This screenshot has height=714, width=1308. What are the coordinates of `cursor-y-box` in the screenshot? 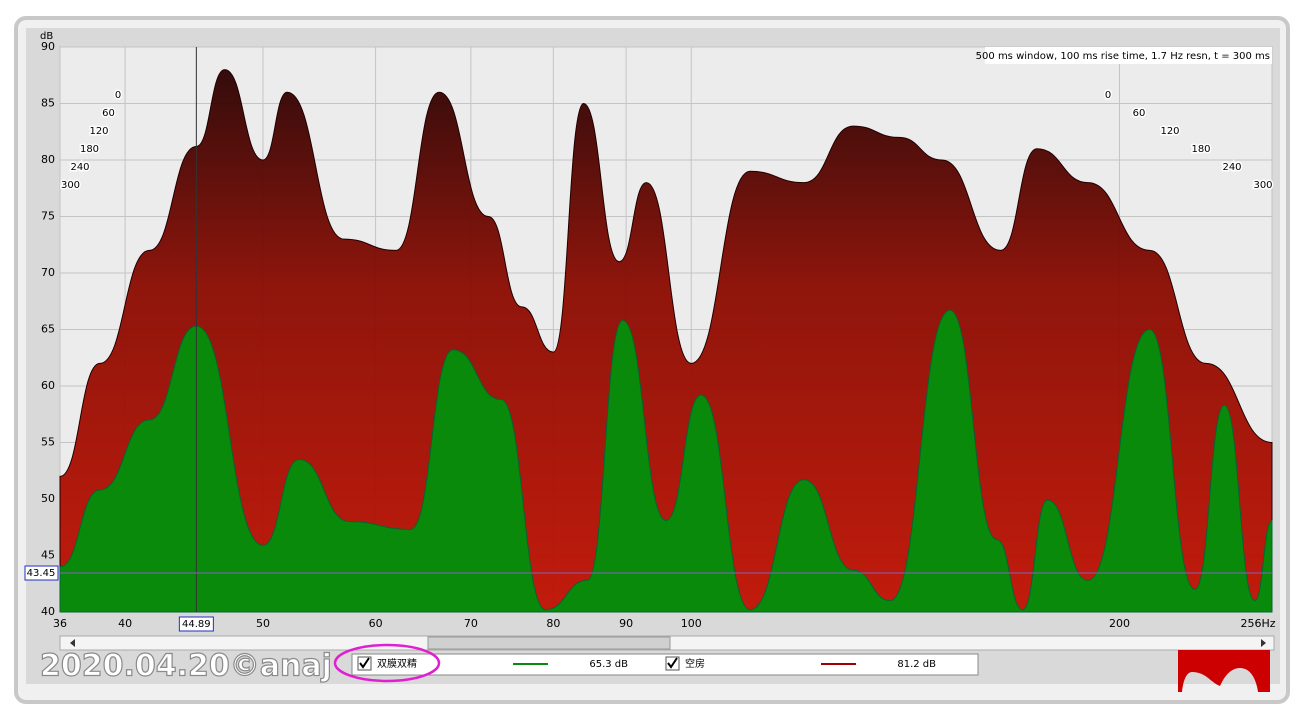 It's located at (41, 573).